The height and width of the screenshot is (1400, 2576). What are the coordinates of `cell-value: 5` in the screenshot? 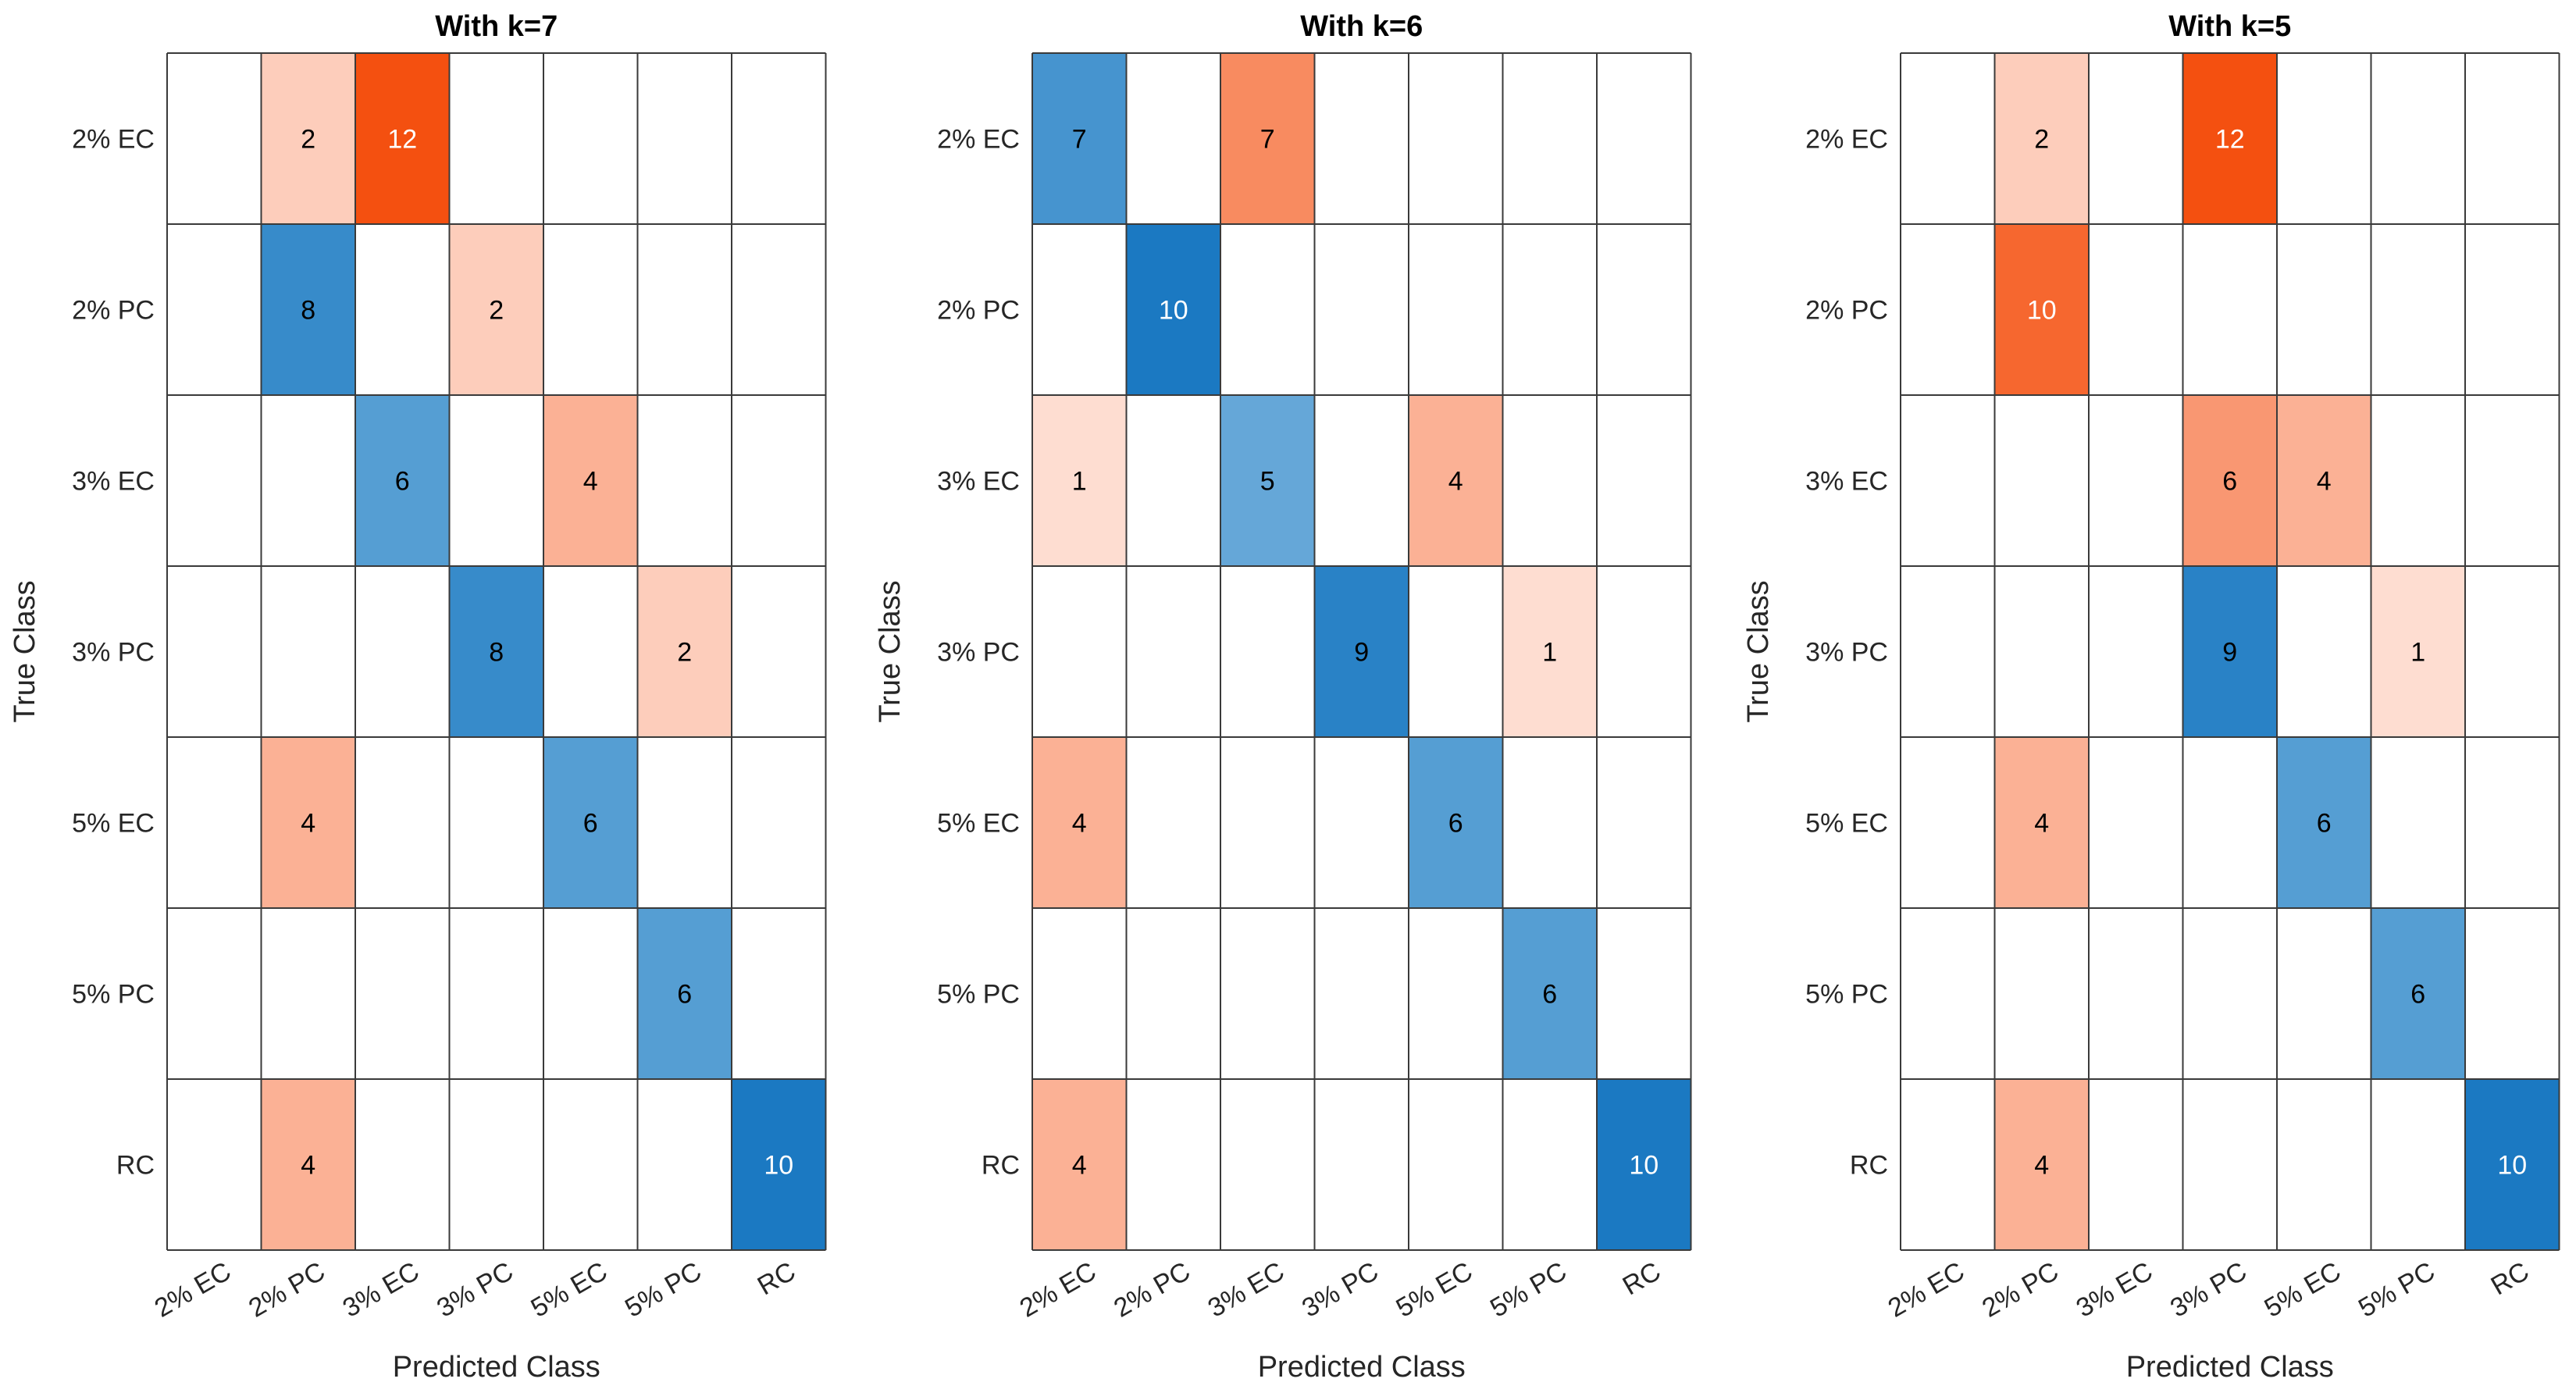 It's located at (1267, 482).